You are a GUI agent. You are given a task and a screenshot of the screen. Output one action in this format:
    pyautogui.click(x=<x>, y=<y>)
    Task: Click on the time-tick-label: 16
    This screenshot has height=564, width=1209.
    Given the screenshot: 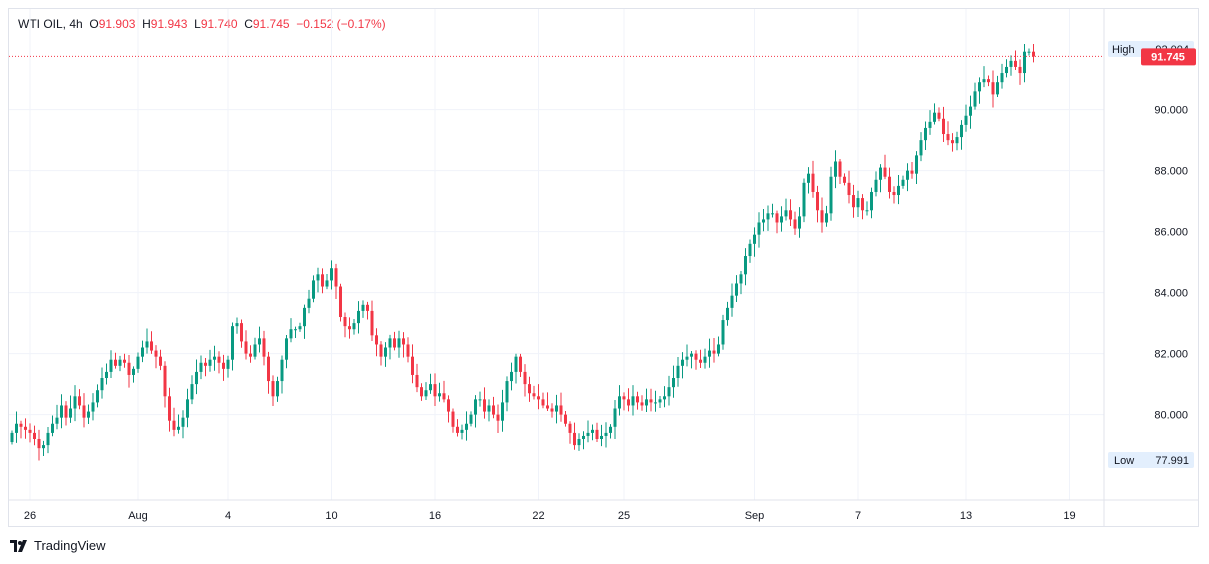 What is the action you would take?
    pyautogui.click(x=435, y=516)
    